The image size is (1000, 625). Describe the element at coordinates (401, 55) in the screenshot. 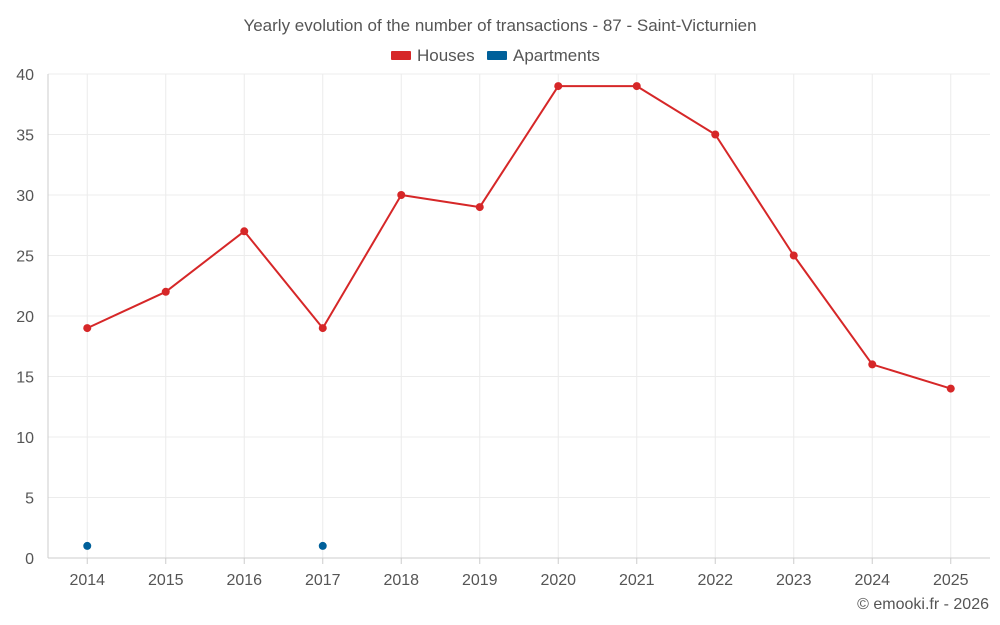

I see `legend-swatch-houses` at that location.